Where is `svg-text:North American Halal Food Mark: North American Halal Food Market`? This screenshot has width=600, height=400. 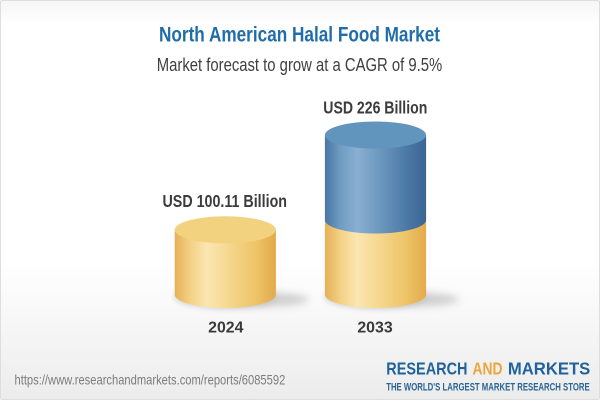
svg-text:North American Halal Food Mark: North American Halal Food Market is located at coordinates (299, 35).